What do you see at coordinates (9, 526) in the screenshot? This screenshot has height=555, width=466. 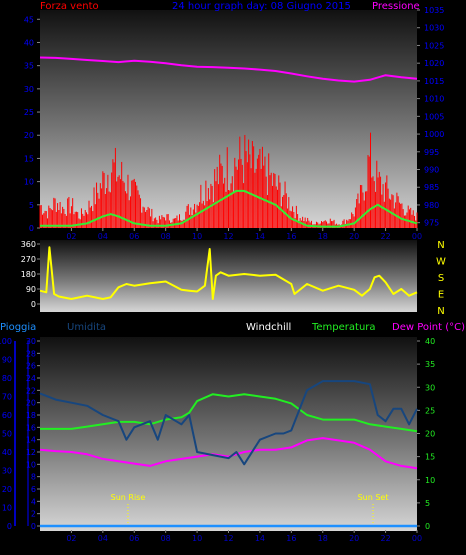 I see `rain-axis-tick-label: 0` at bounding box center [9, 526].